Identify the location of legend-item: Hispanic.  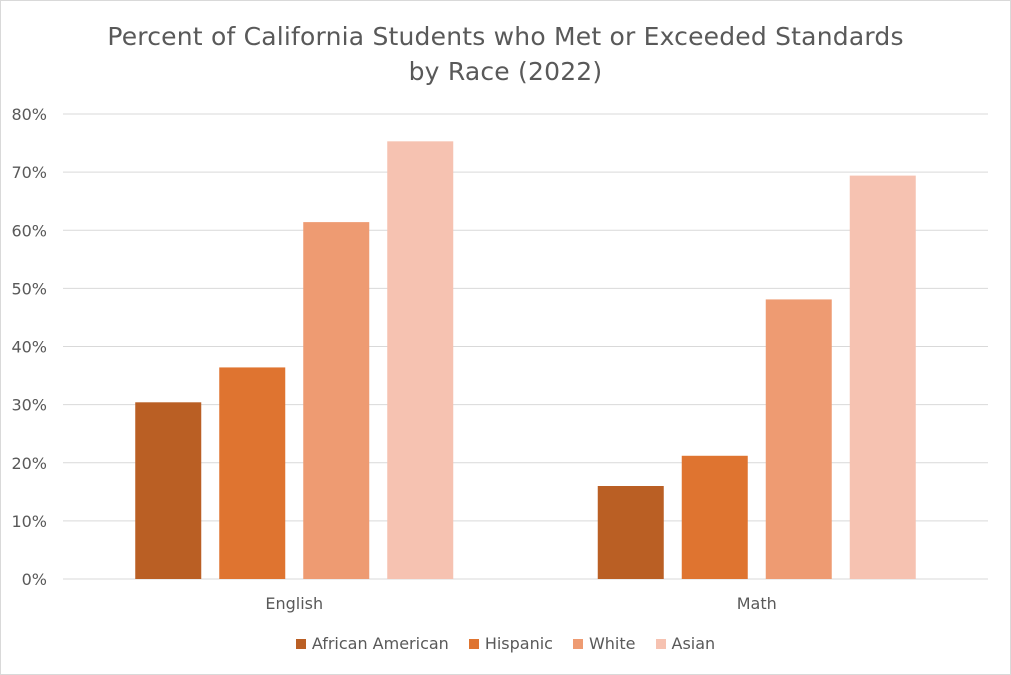
(510, 643).